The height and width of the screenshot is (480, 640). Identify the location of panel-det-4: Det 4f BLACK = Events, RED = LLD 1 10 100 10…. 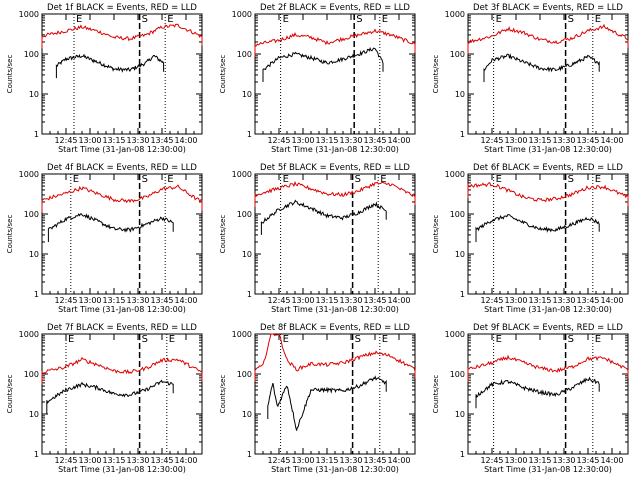
(104, 238).